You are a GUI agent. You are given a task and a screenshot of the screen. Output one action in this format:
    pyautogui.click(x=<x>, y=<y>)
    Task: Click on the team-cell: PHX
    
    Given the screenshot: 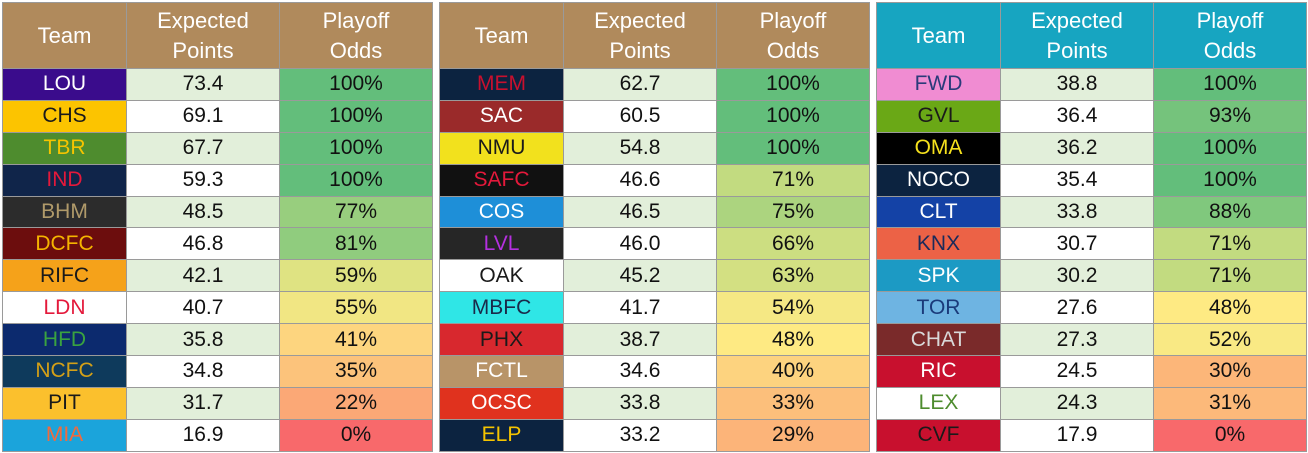 What is the action you would take?
    pyautogui.click(x=501, y=340)
    